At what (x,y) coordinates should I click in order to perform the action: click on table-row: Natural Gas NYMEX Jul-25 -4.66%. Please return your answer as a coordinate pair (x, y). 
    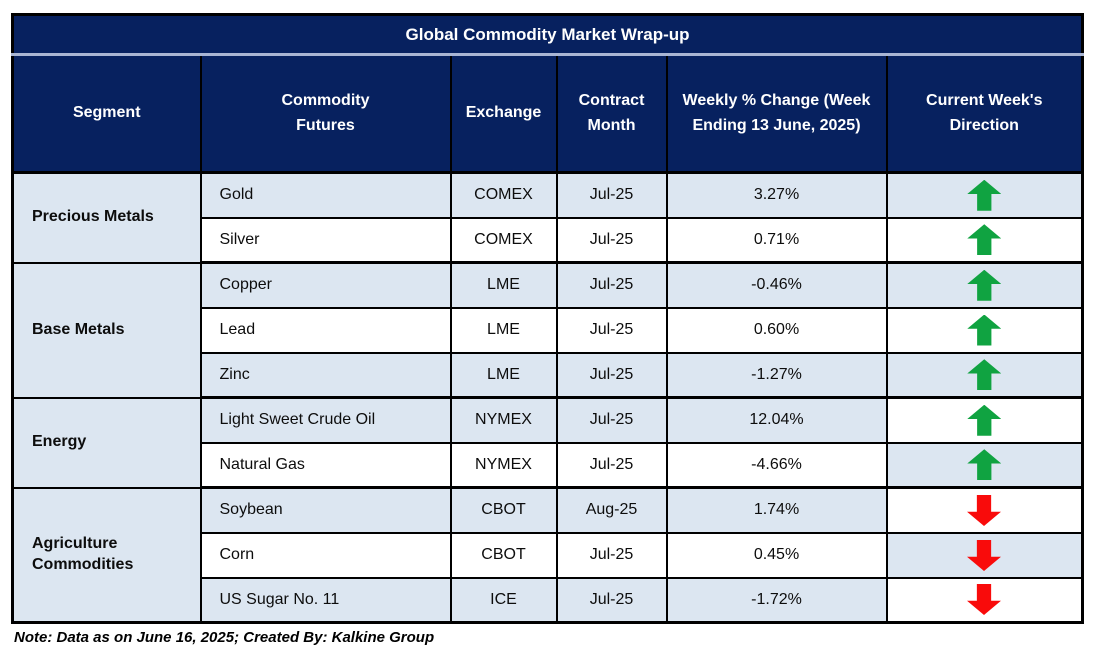
    Looking at the image, I should click on (548, 465).